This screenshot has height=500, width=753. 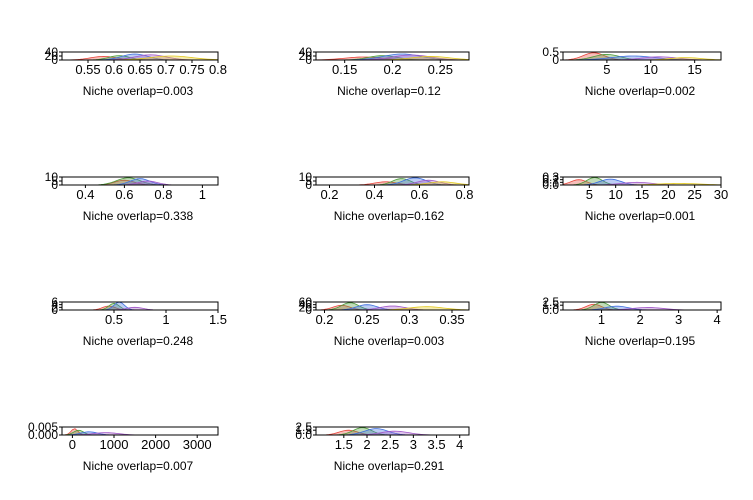 I want to click on x-tick-label: 2.5, so click(x=390, y=444).